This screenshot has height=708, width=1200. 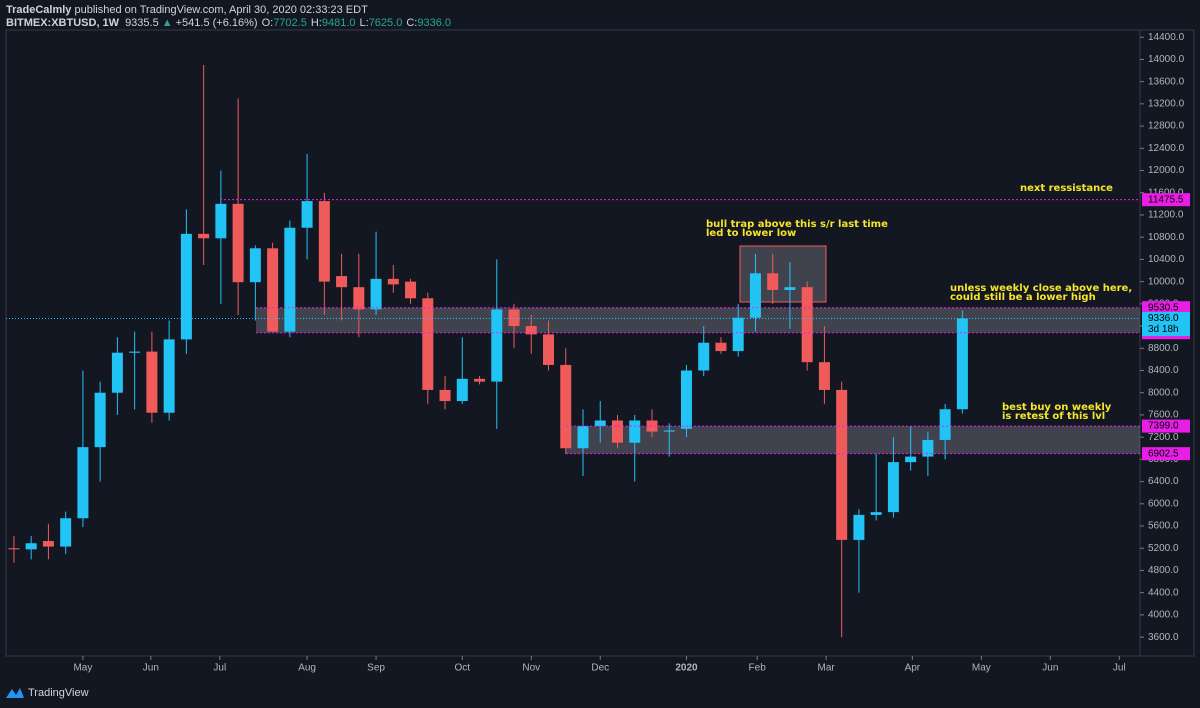 I want to click on y-tick-label: 13200.0, so click(x=1166, y=104).